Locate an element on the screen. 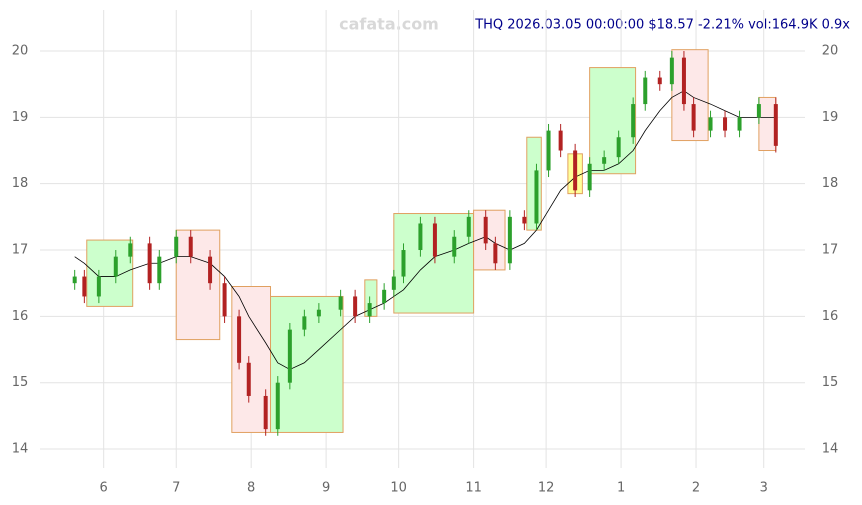 The height and width of the screenshot is (505, 862). x-tick-label: 6 is located at coordinates (104, 488).